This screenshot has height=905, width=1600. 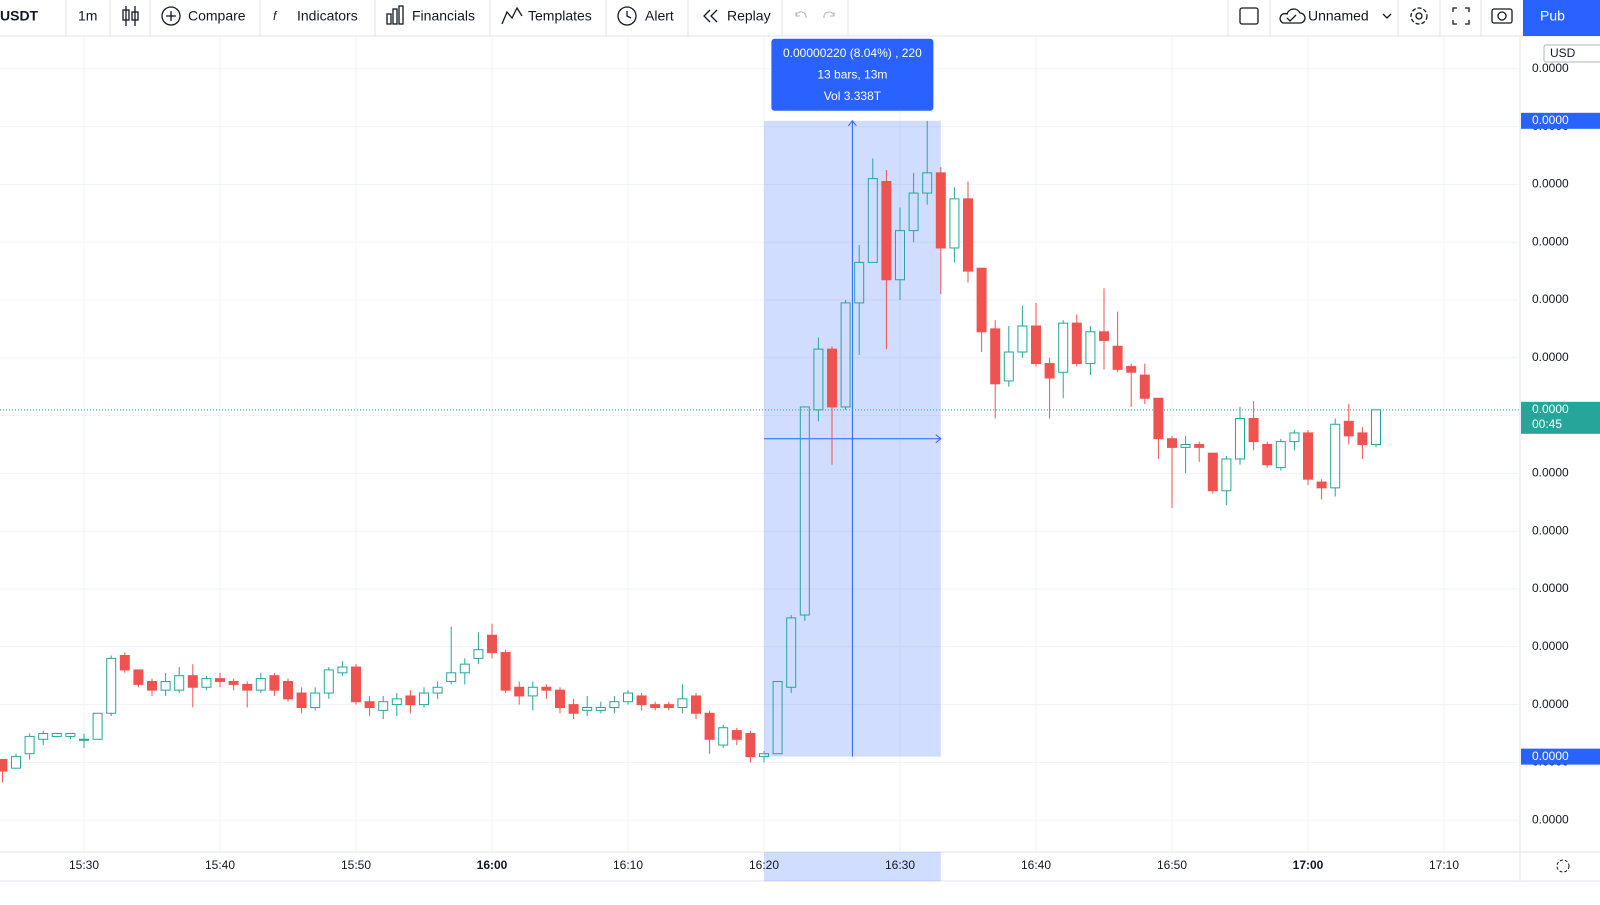 I want to click on redo-icon, so click(x=829, y=15).